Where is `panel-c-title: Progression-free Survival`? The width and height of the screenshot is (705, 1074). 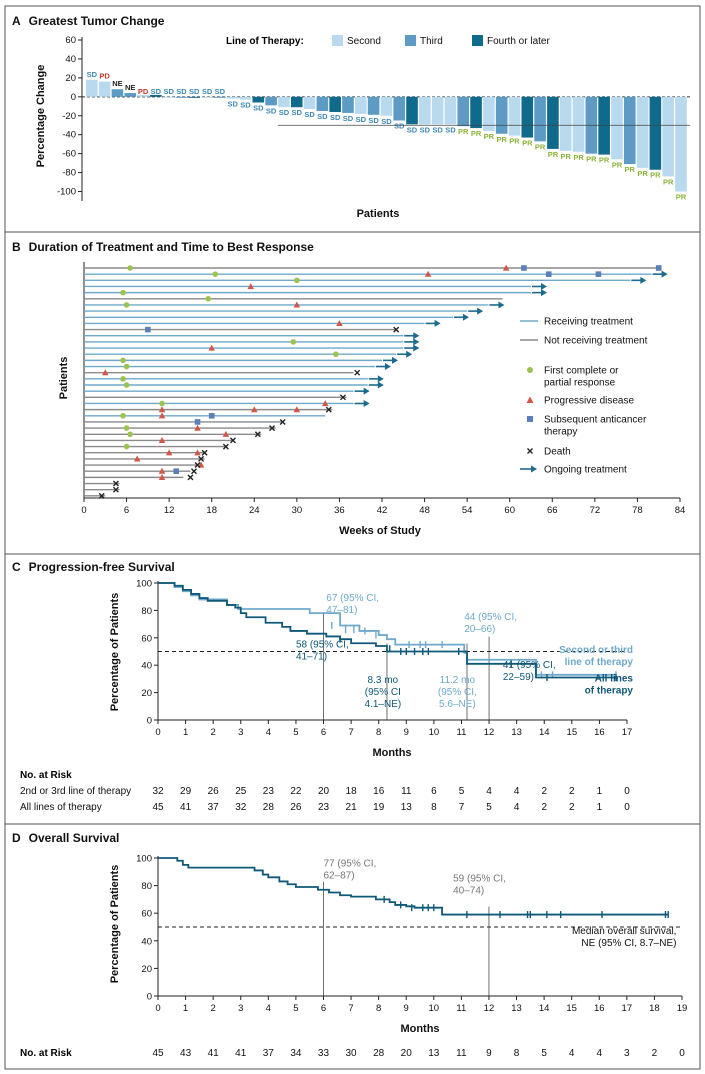 panel-c-title: Progression-free Survival is located at coordinates (102, 567).